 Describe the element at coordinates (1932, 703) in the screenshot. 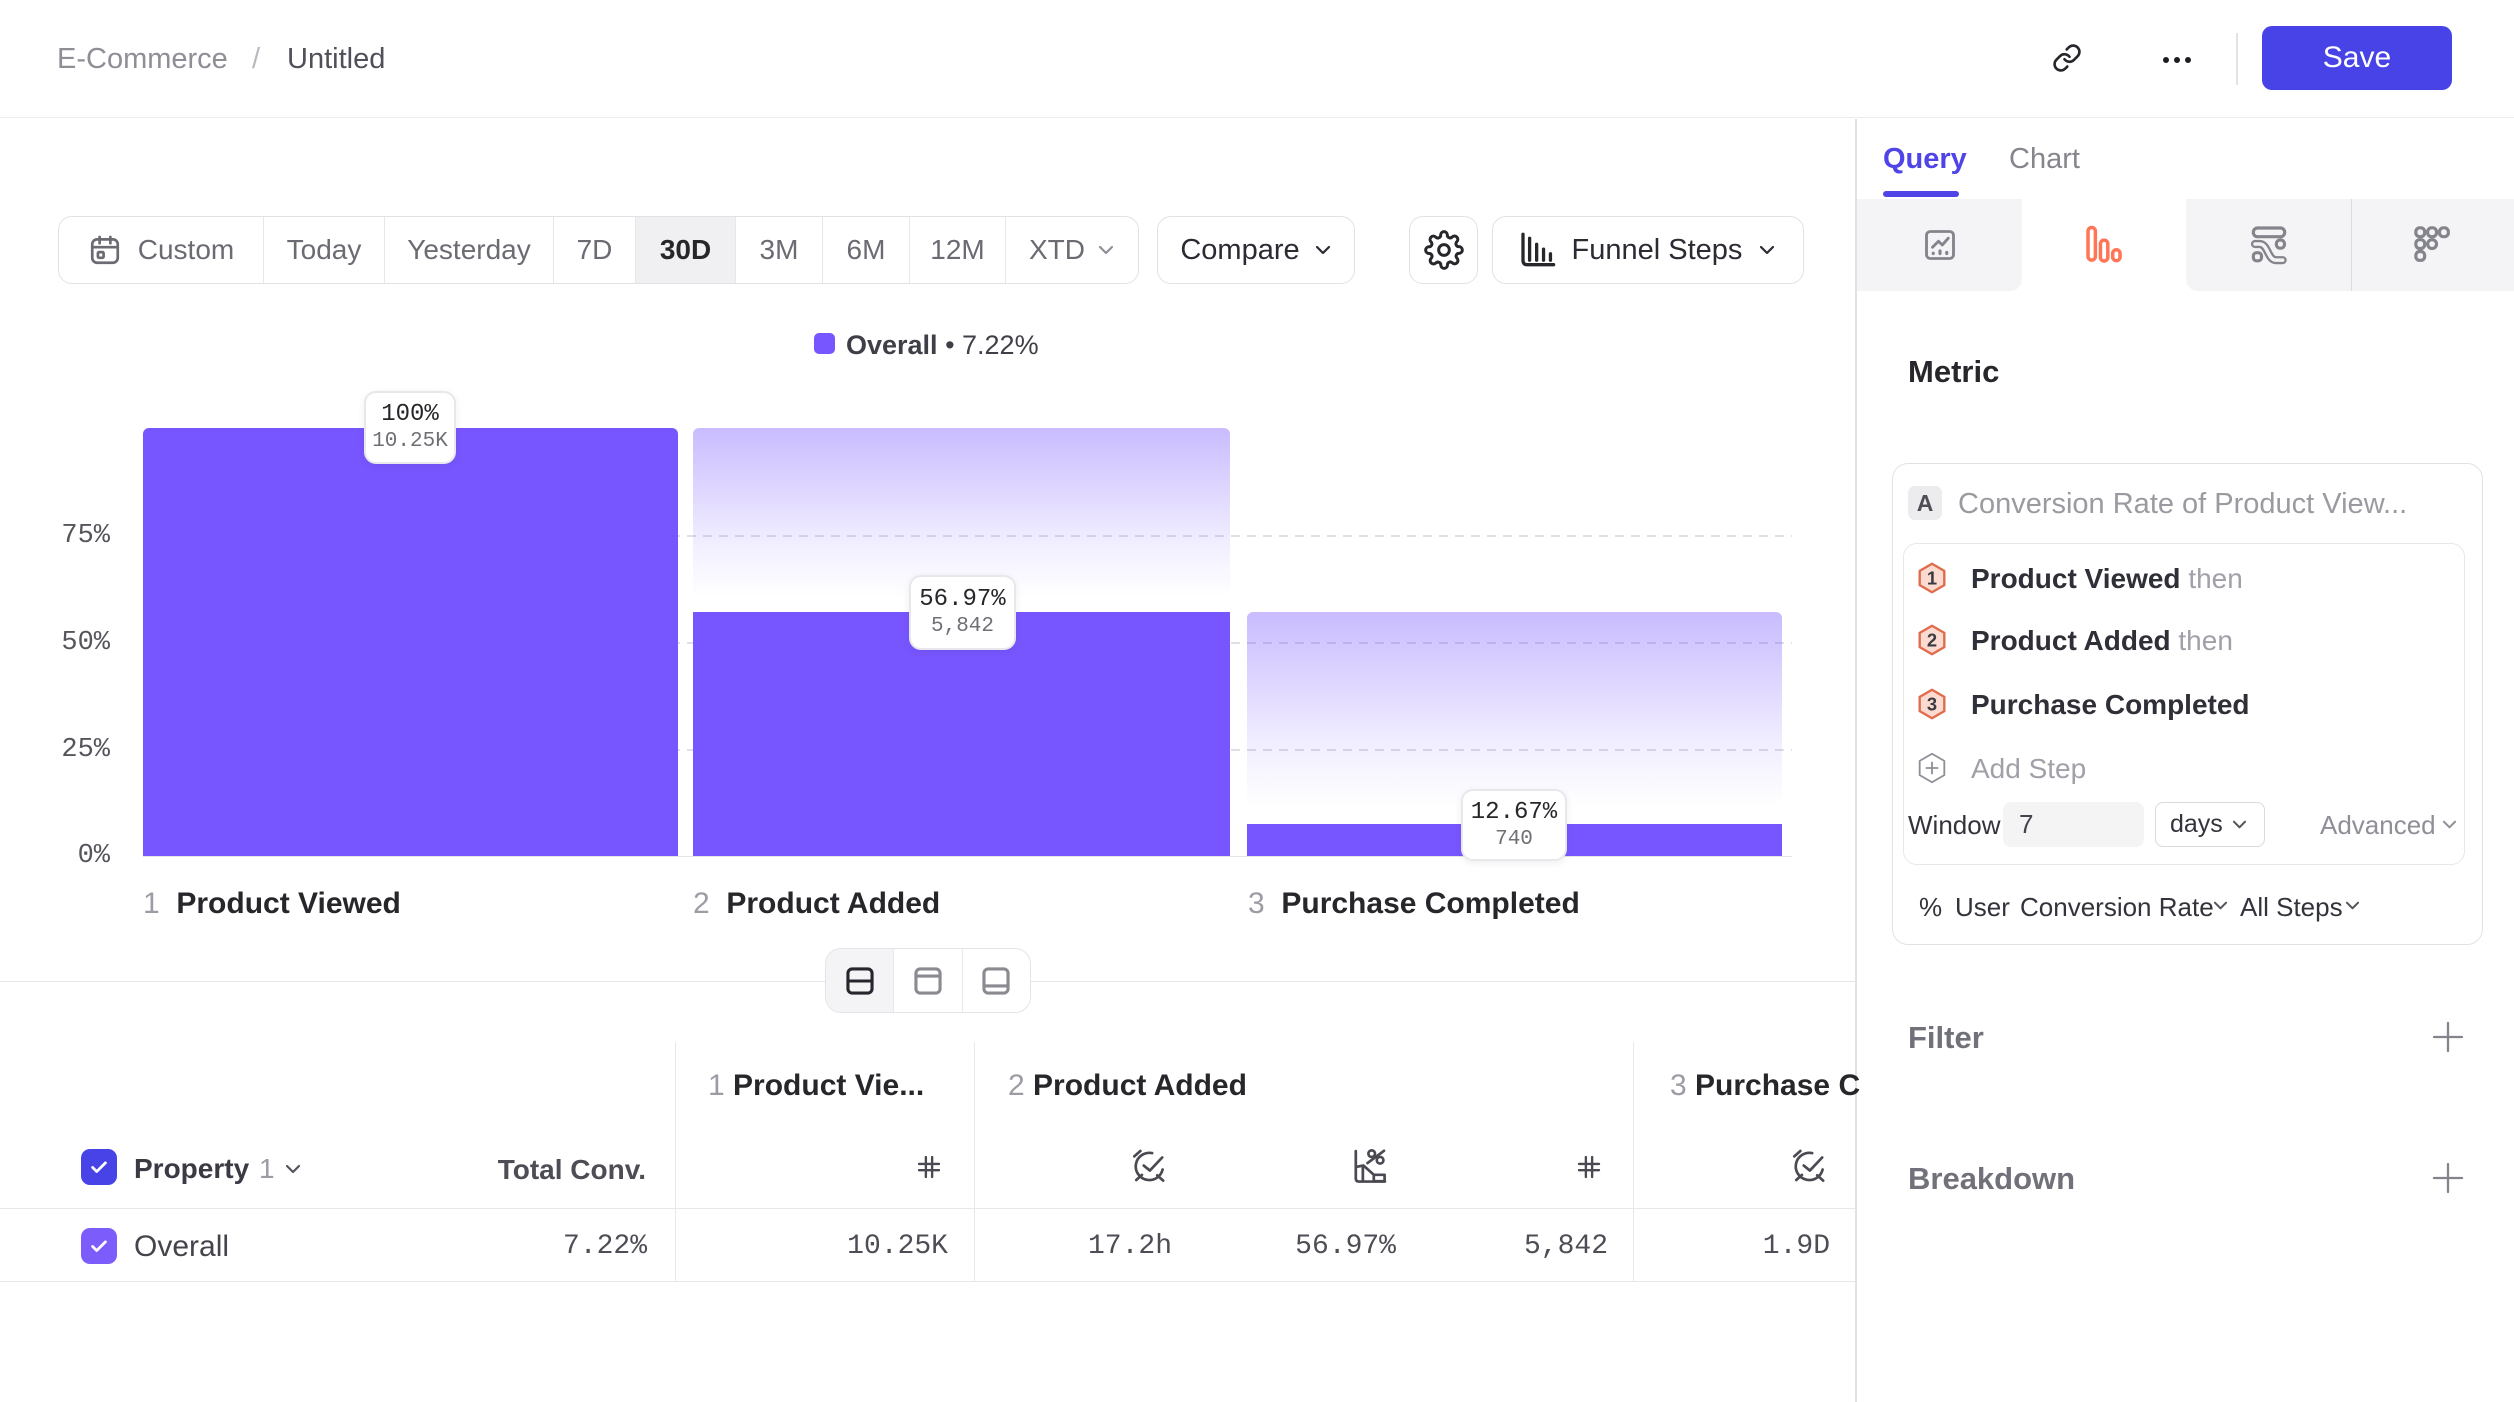

I see `svg-text: 3` at that location.